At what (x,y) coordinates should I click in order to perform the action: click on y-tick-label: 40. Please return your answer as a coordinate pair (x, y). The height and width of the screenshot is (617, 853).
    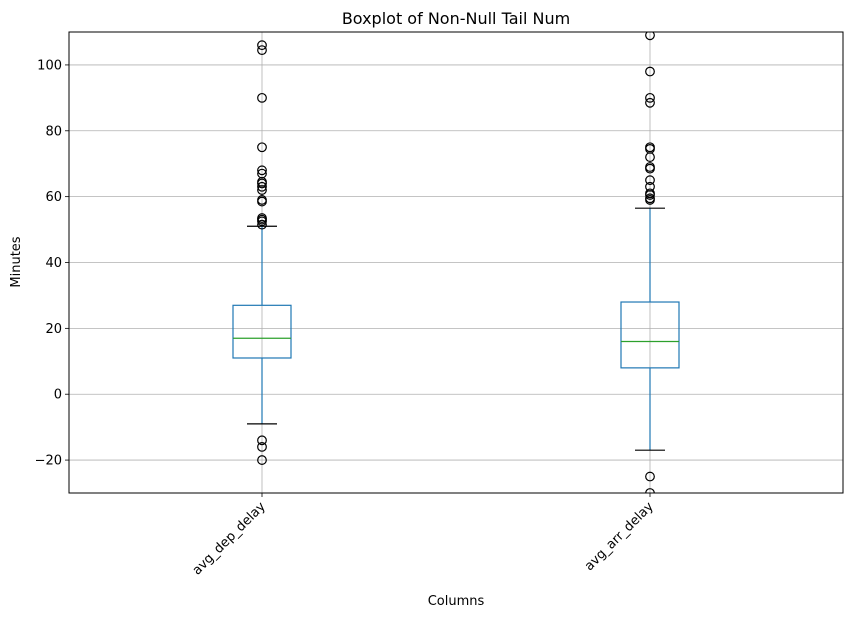
    Looking at the image, I should click on (53, 263).